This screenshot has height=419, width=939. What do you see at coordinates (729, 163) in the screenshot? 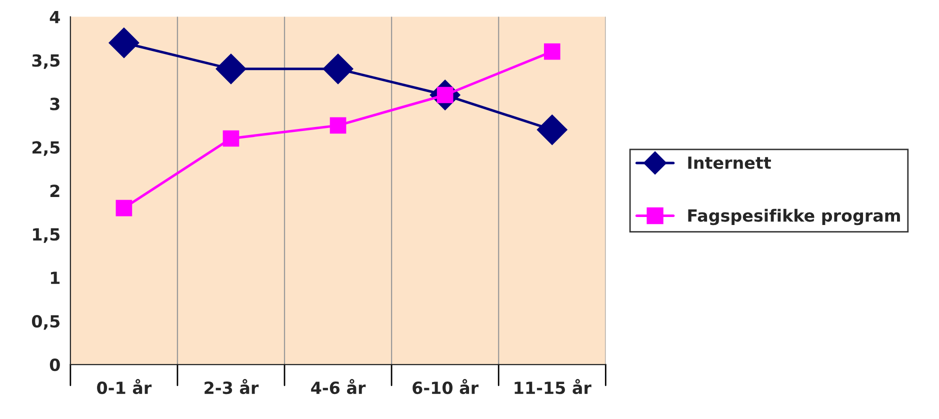
I see `legend-label: Internett` at bounding box center [729, 163].